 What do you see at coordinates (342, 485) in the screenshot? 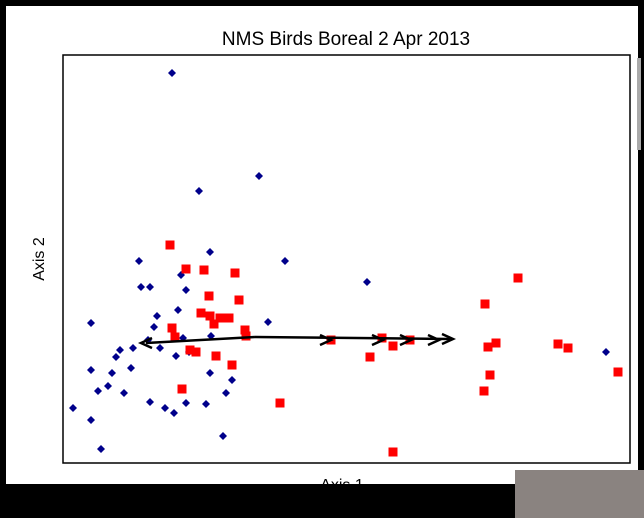
I see `x-axis-label: Axis 1` at bounding box center [342, 485].